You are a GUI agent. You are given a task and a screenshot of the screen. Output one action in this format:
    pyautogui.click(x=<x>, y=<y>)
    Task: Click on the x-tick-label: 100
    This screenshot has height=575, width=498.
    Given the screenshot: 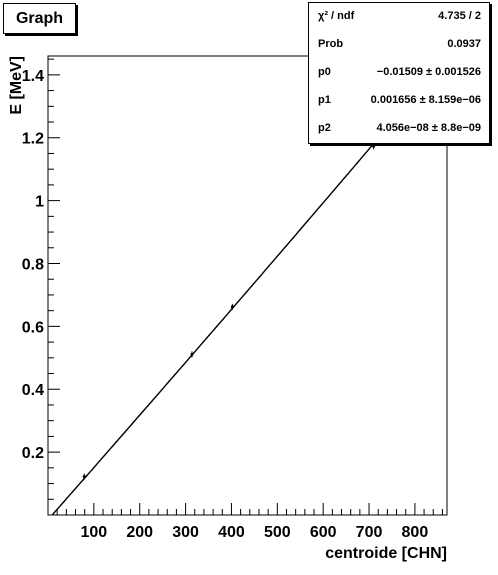 What is the action you would take?
    pyautogui.click(x=94, y=532)
    